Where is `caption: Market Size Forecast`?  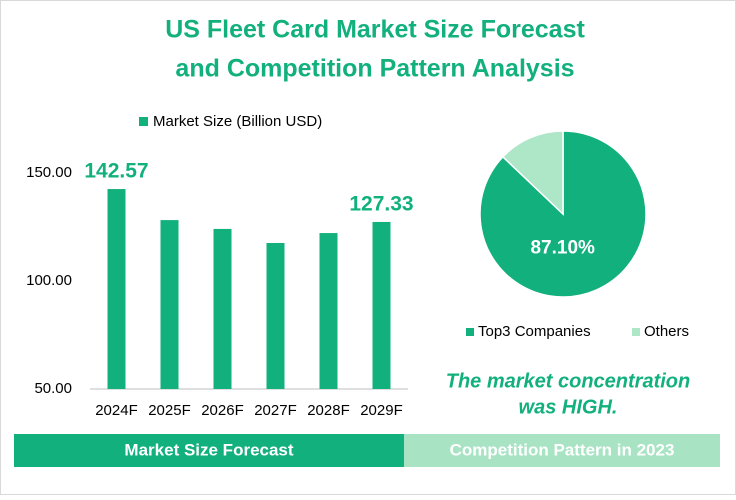
caption: Market Size Forecast is located at coordinates (208, 449).